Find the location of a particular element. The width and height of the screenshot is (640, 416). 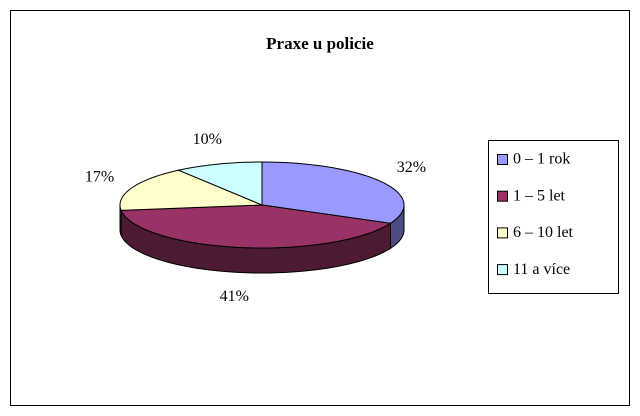

legend-label: 1 – 5 let is located at coordinates (539, 195).